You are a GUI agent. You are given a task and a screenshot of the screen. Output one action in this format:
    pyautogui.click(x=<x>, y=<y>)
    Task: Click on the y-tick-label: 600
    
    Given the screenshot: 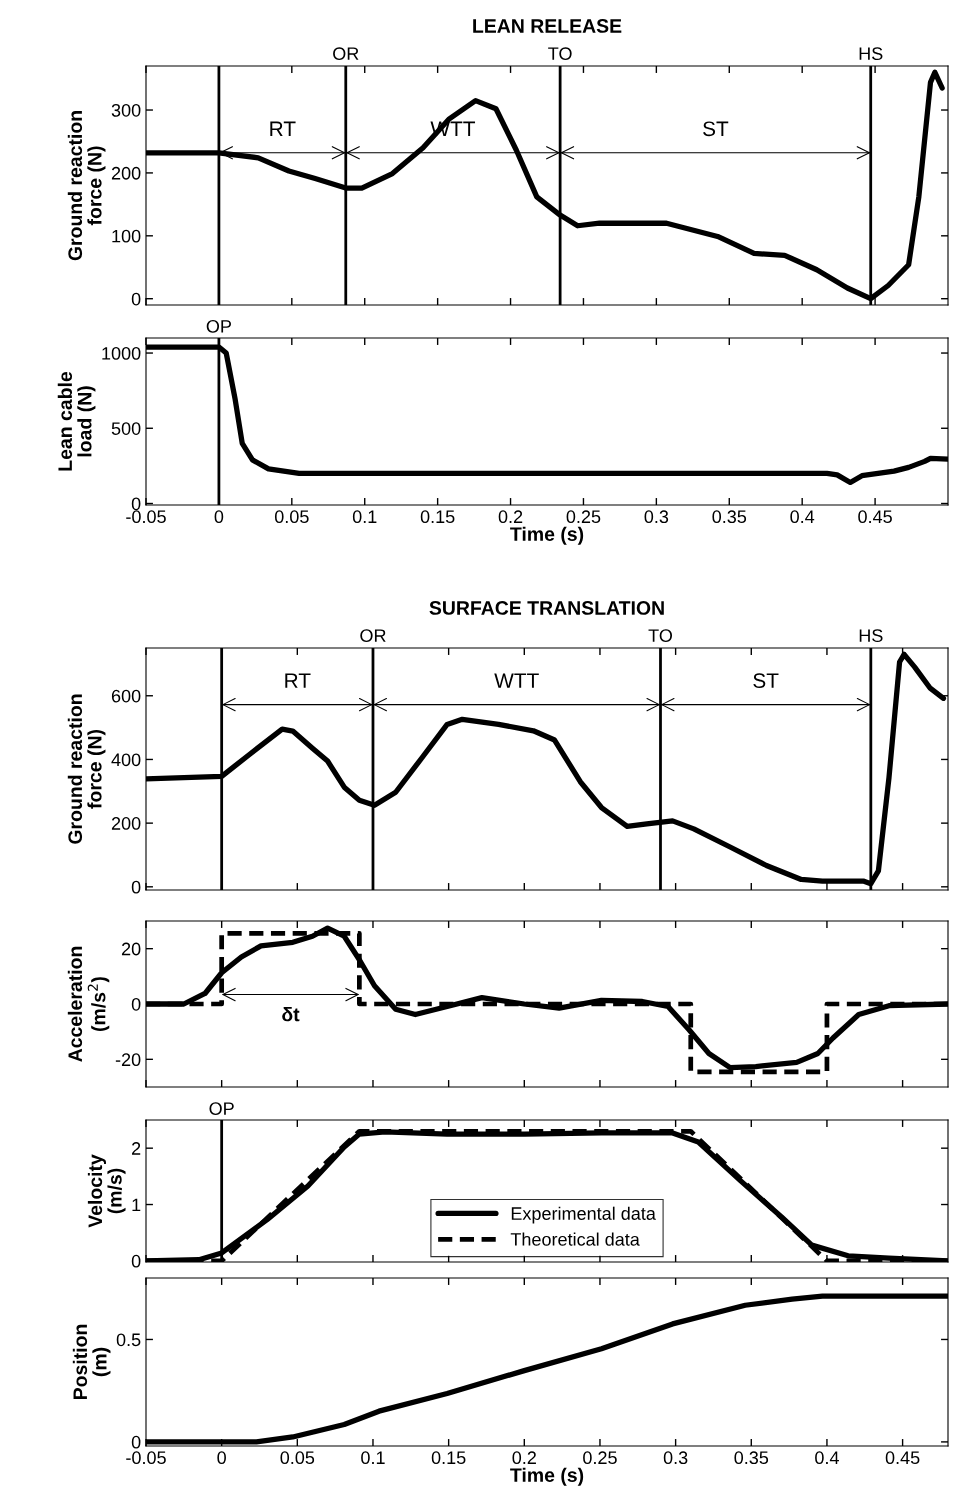 What is the action you would take?
    pyautogui.click(x=126, y=696)
    